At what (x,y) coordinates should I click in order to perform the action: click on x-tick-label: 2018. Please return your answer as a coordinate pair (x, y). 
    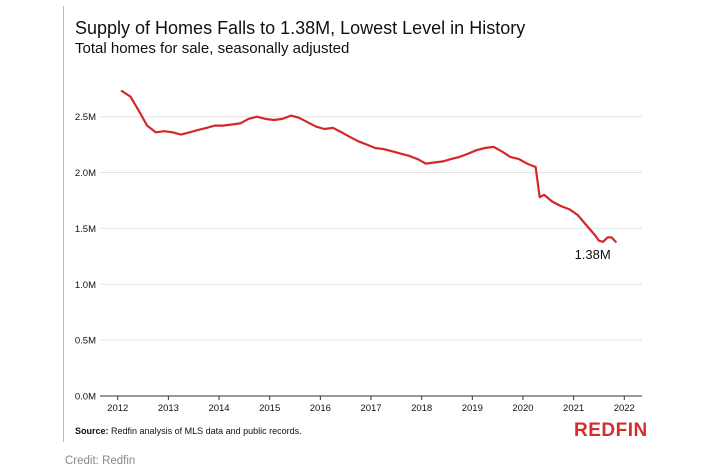
    Looking at the image, I should click on (421, 408).